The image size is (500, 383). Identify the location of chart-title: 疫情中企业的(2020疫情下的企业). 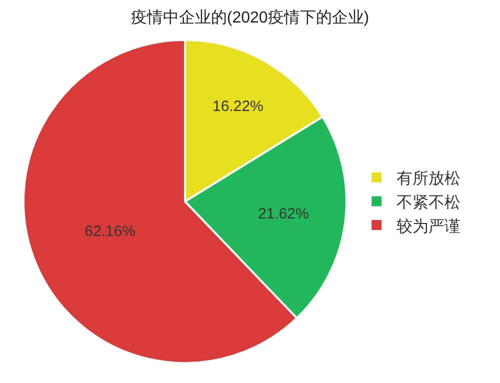
(250, 17).